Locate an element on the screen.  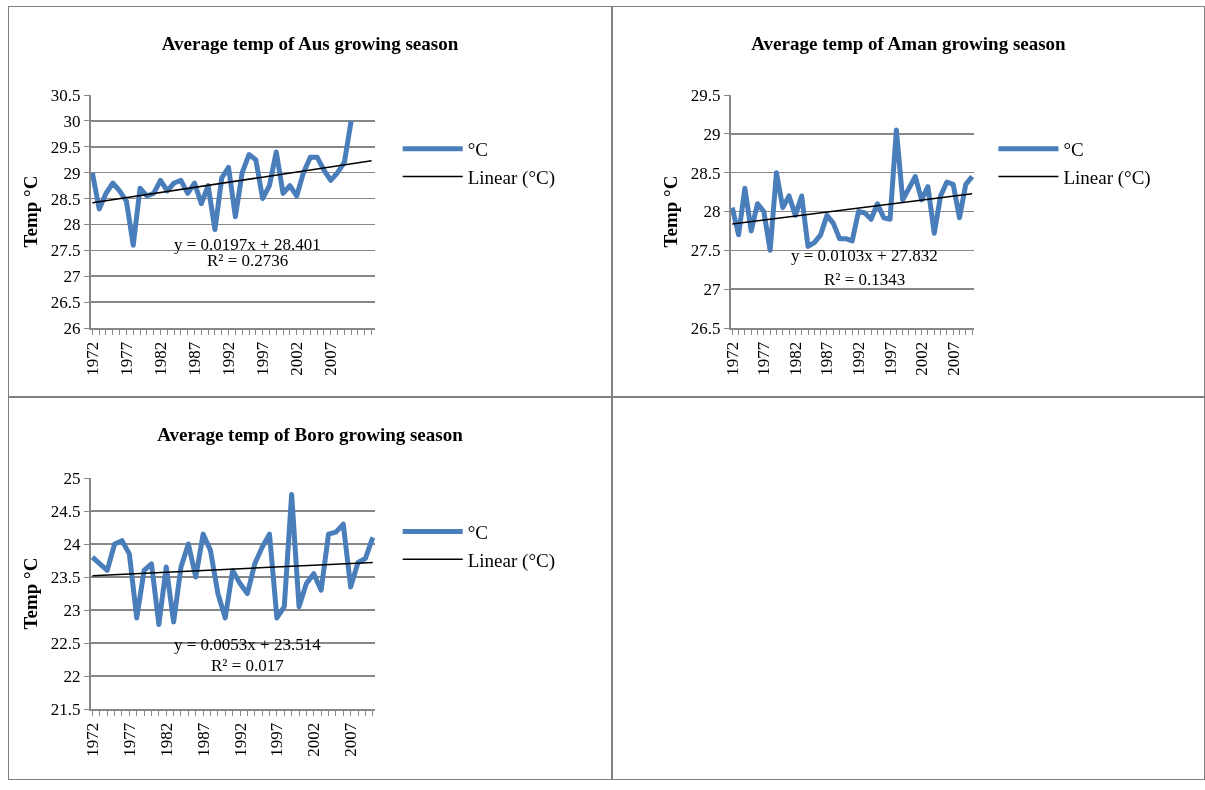
y-tick-label: 23.5 is located at coordinates (65, 577).